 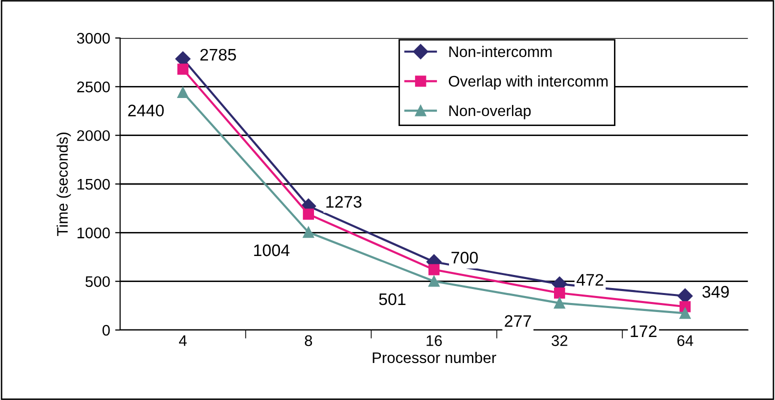 I want to click on legend-label: Non-intercomm, so click(x=500, y=52).